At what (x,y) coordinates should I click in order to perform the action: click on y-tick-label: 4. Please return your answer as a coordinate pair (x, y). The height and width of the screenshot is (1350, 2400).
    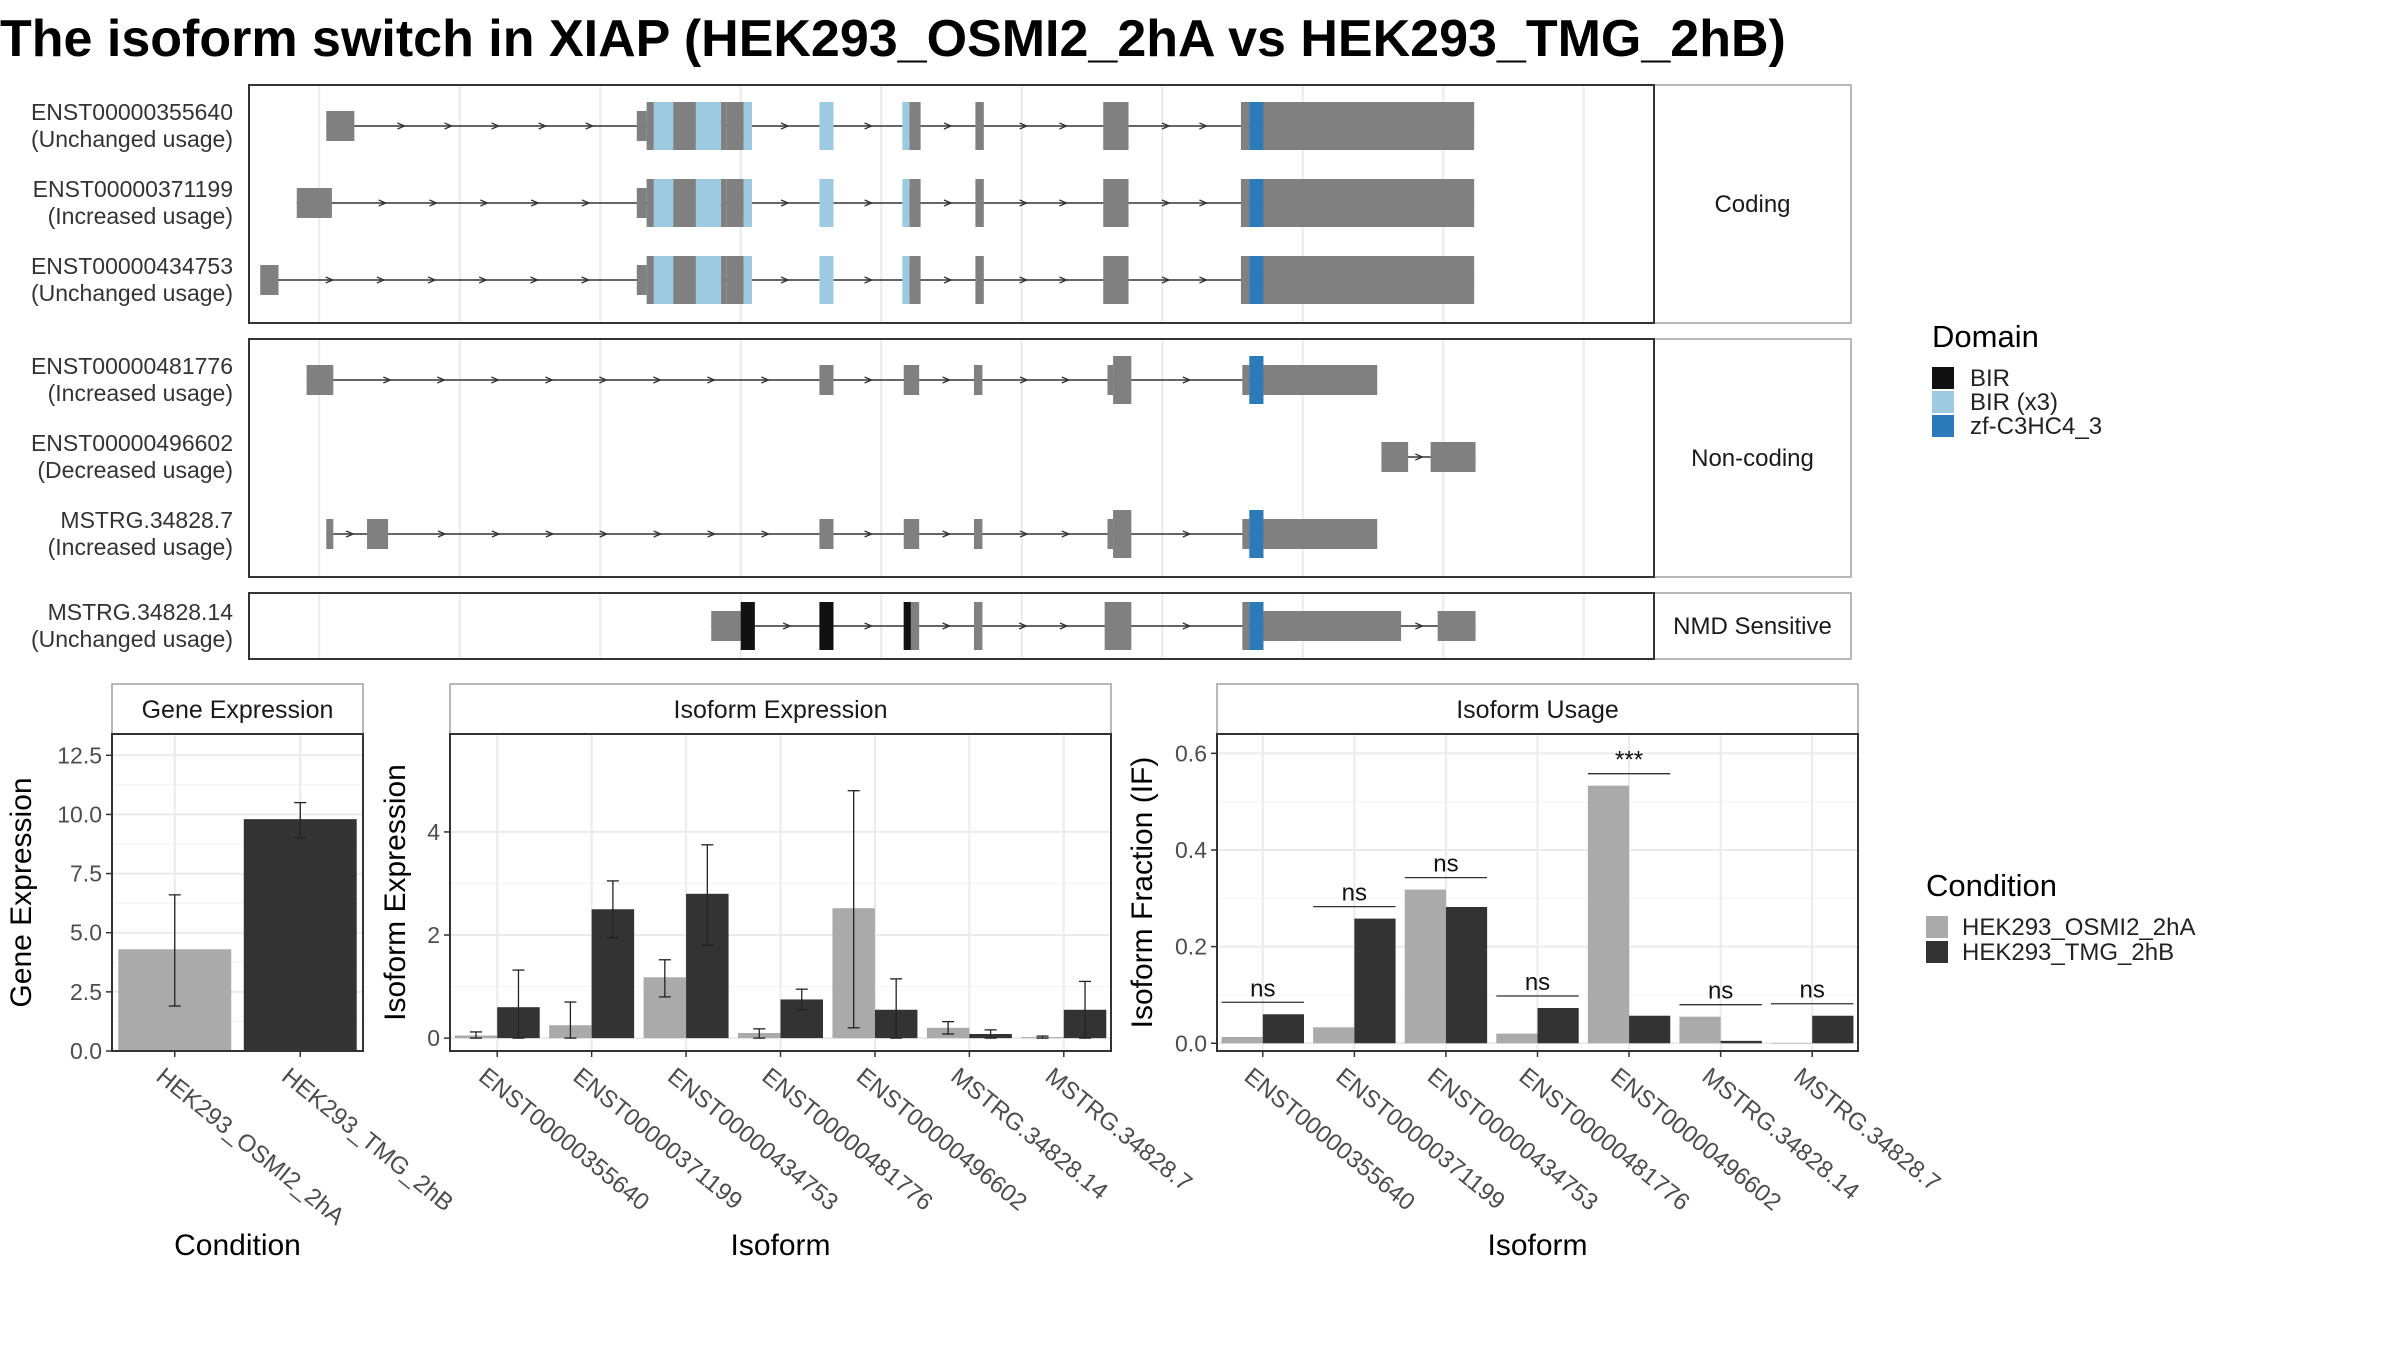
    Looking at the image, I should click on (433, 832).